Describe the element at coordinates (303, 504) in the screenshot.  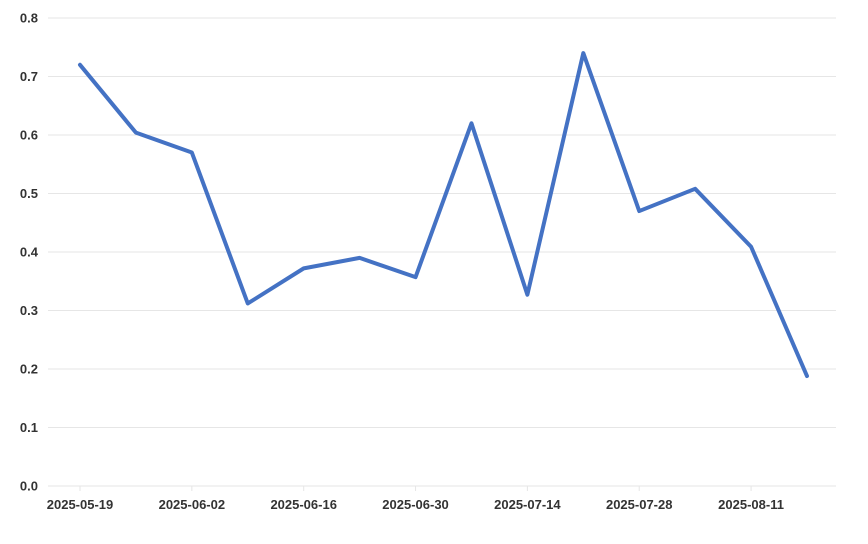
I see `x-tick-label: 2025-06-16` at that location.